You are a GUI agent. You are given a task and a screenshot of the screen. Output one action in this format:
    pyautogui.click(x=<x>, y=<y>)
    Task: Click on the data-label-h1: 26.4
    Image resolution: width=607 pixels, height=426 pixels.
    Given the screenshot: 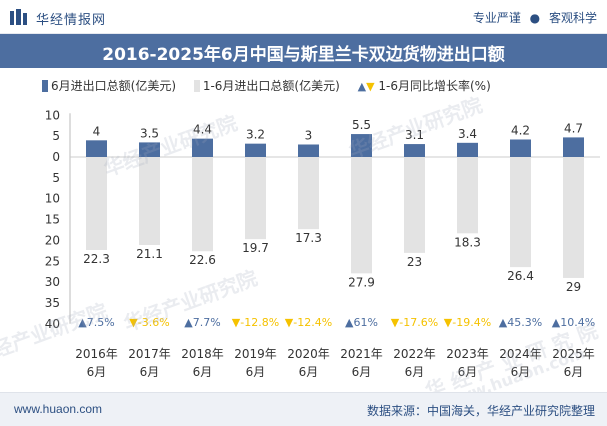 What is the action you would take?
    pyautogui.click(x=520, y=276)
    